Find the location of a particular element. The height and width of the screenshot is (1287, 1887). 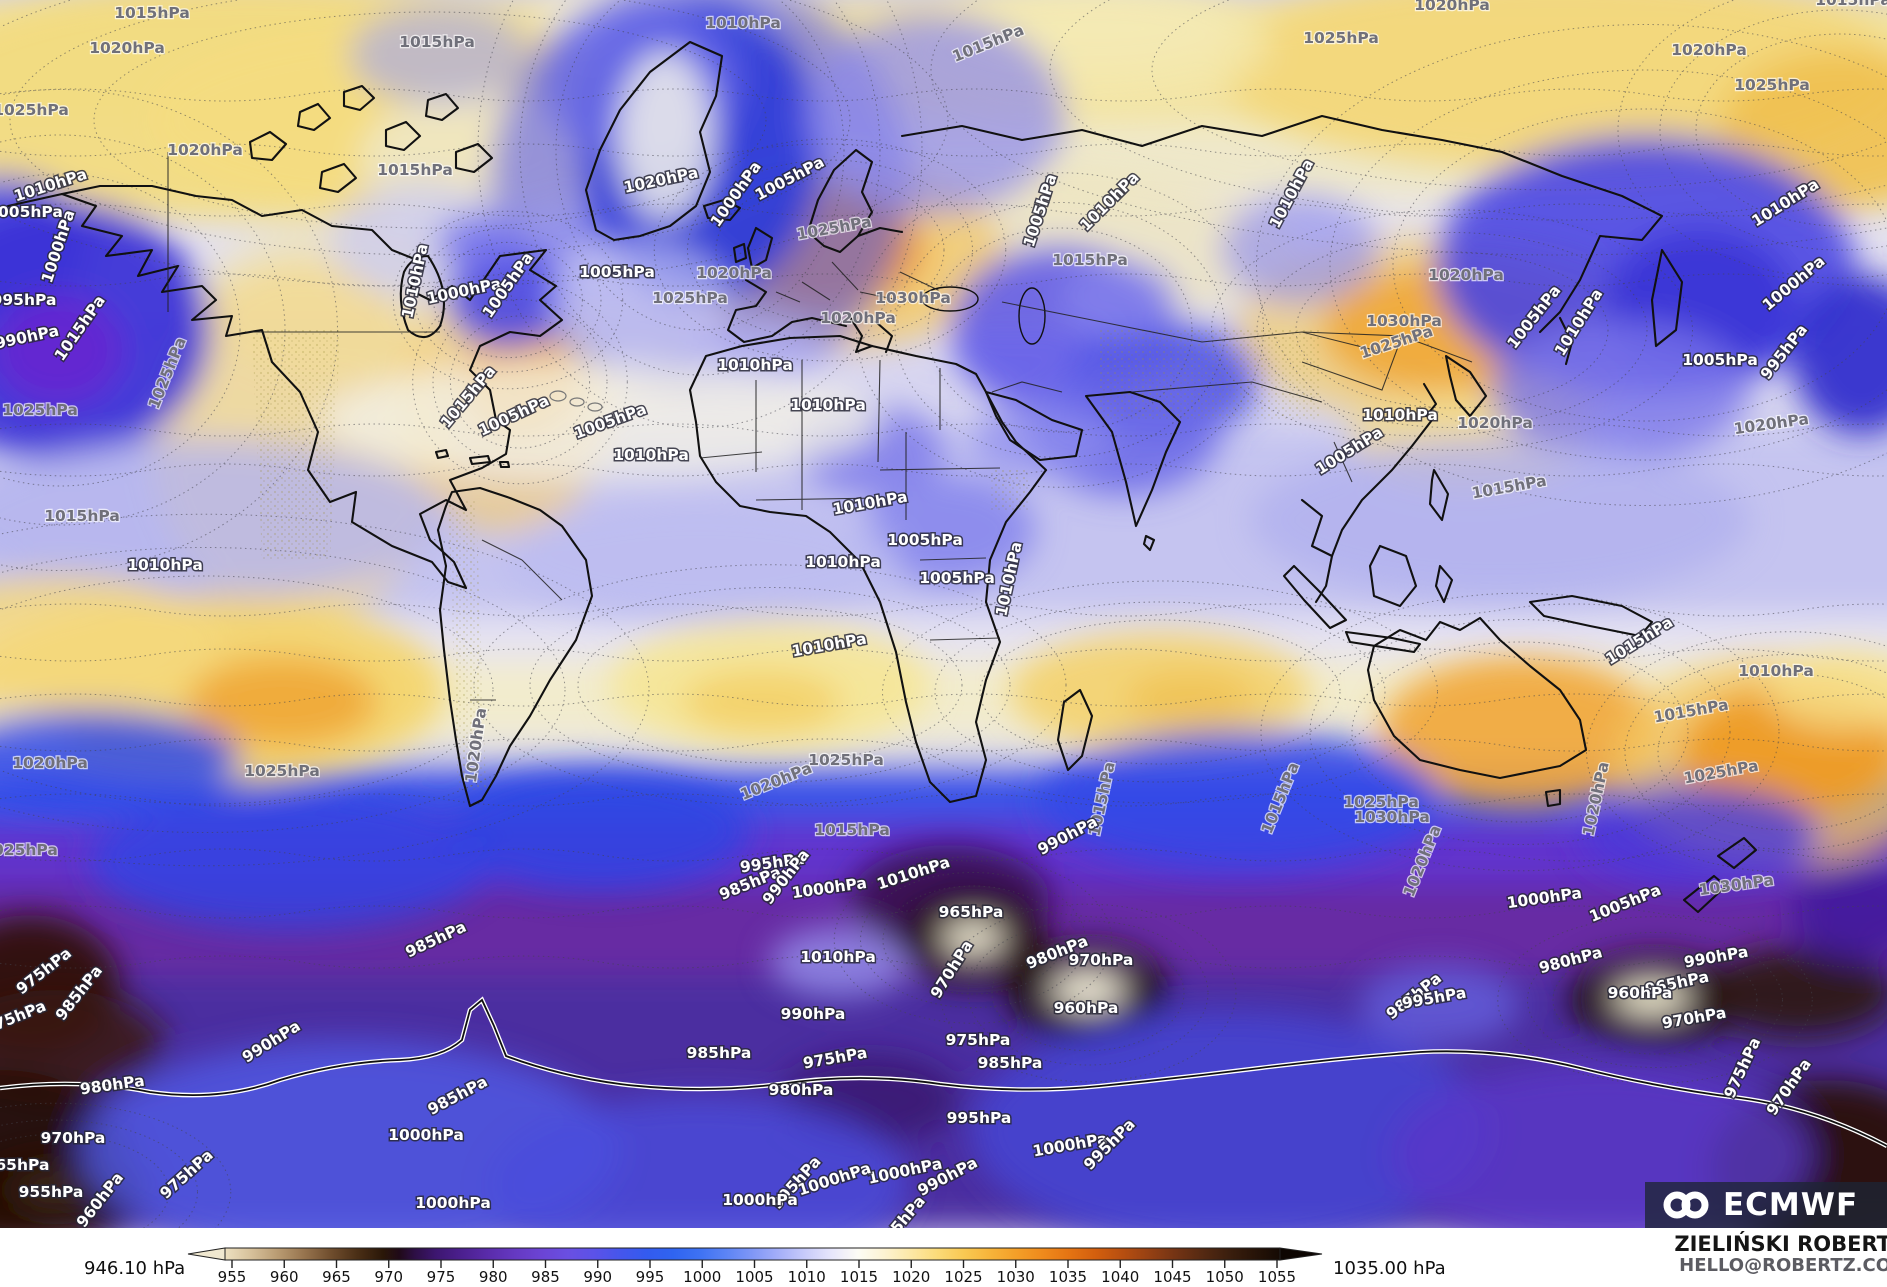

ecmwf-logo-text: ECMWF is located at coordinates (1791, 1205).